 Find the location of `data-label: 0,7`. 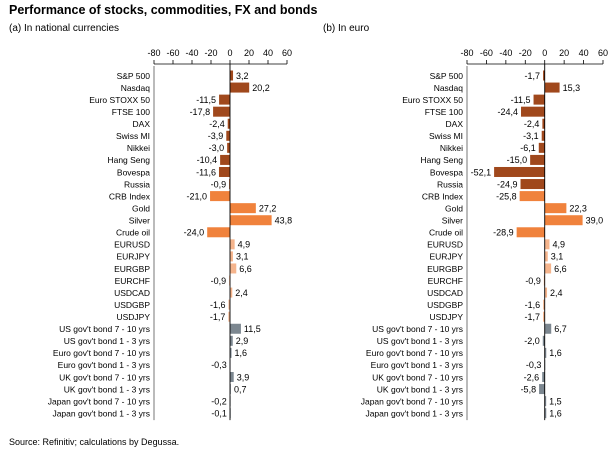

data-label: 0,7 is located at coordinates (240, 389).